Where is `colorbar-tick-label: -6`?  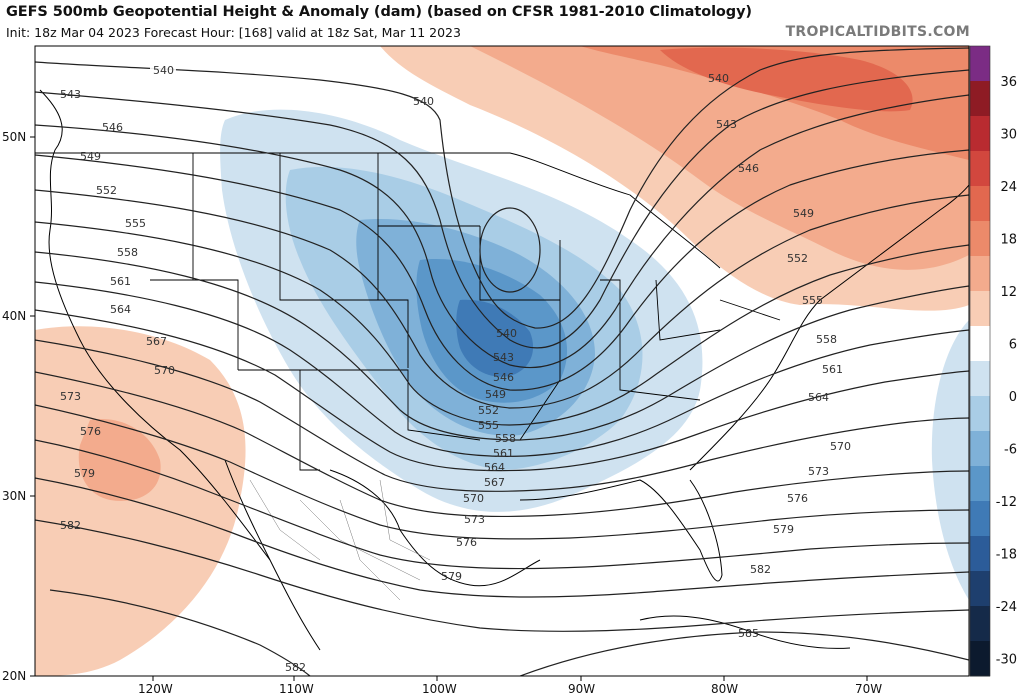 colorbar-tick-label: -6 is located at coordinates (1010, 450).